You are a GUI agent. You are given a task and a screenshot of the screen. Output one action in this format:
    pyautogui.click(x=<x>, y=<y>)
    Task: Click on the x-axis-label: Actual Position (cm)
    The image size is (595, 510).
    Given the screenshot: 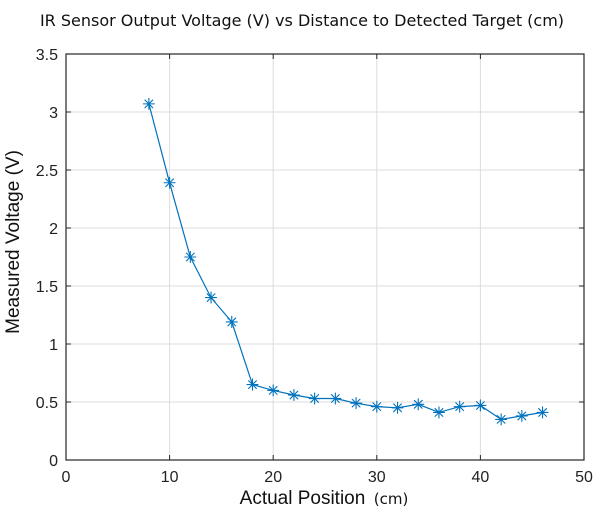 What is the action you would take?
    pyautogui.click(x=324, y=498)
    